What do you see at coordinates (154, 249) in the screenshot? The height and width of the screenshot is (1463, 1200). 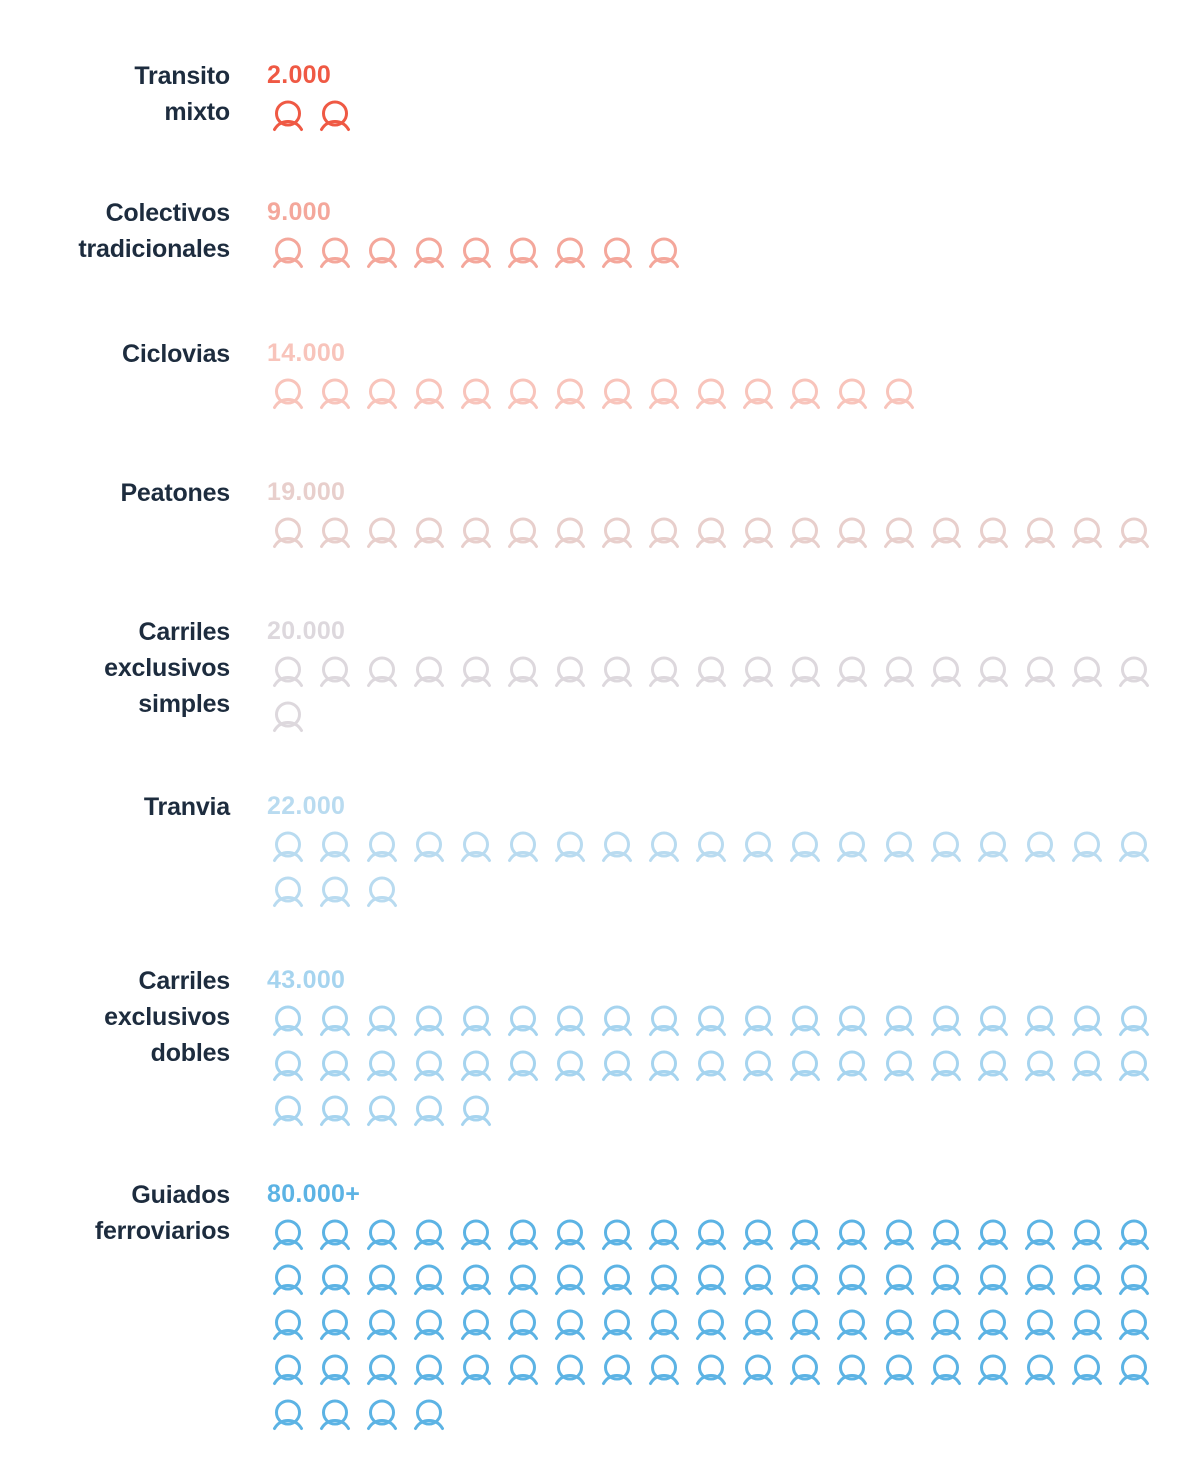 I see `row-label-line: tradicionales` at bounding box center [154, 249].